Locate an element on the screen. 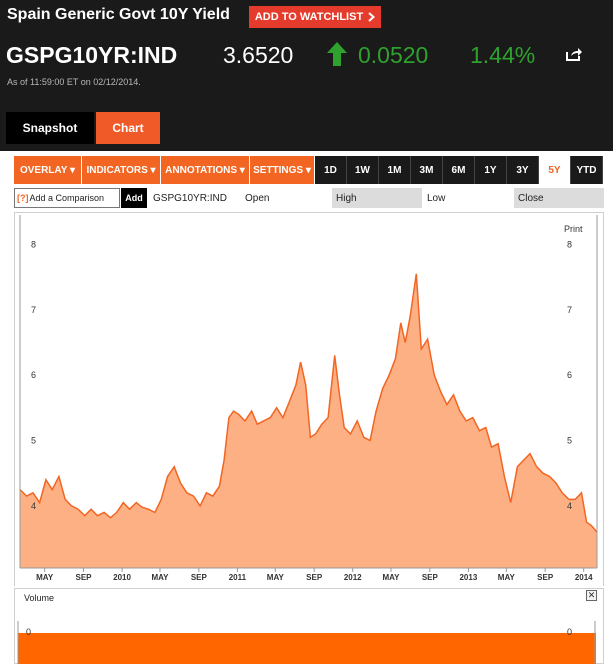 Image resolution: width=613 pixels, height=671 pixels. y-tick-right-6: 6 is located at coordinates (569, 375).